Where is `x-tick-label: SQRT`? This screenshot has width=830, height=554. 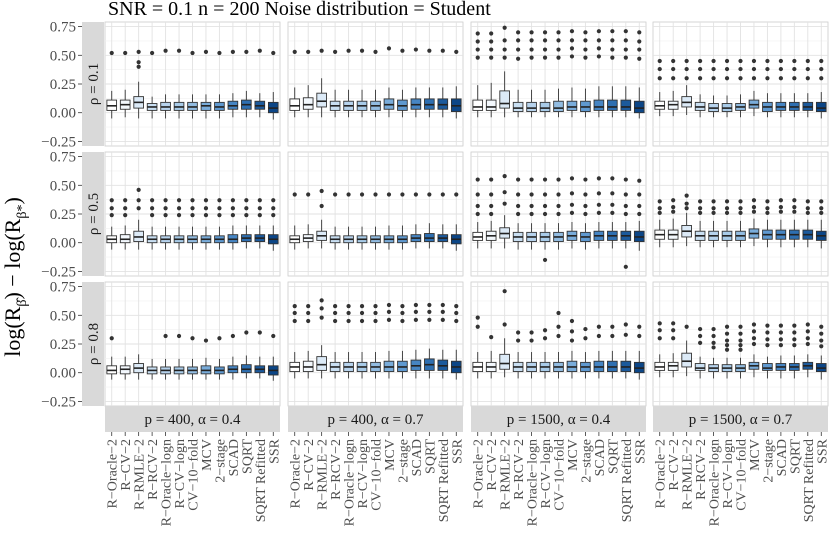
x-tick-label: SQRT is located at coordinates (613, 456).